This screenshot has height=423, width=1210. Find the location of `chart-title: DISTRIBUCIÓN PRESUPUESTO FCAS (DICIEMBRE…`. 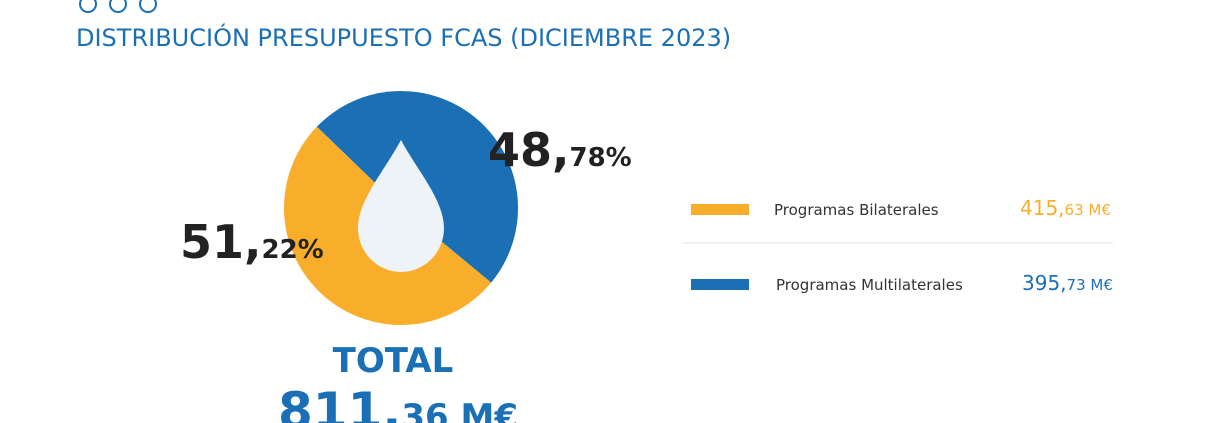

chart-title: DISTRIBUCIÓN PRESUPUESTO FCAS (DICIEMBRE… is located at coordinates (403, 37).